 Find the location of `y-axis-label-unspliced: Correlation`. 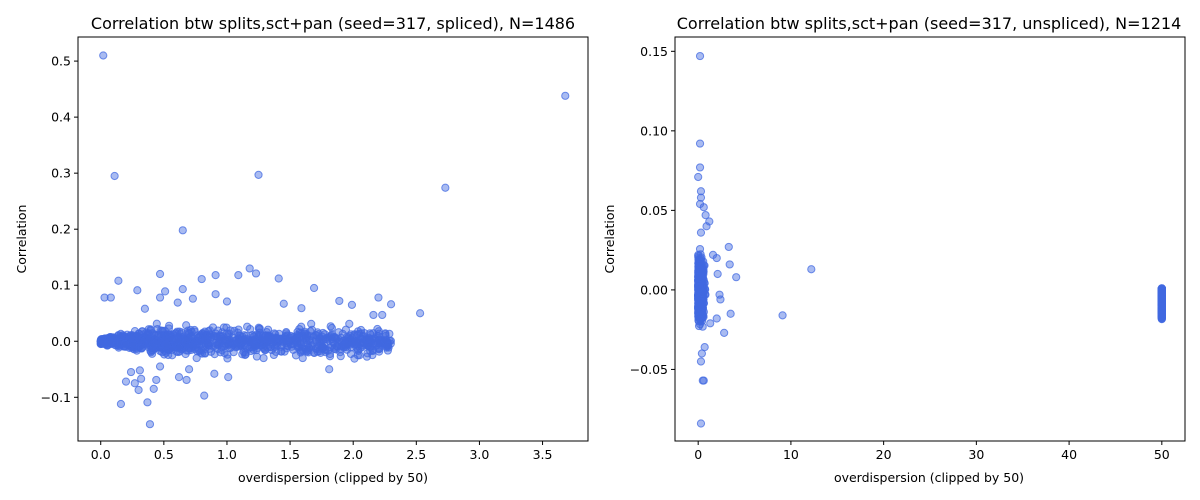

y-axis-label-unspliced: Correlation is located at coordinates (609, 239).